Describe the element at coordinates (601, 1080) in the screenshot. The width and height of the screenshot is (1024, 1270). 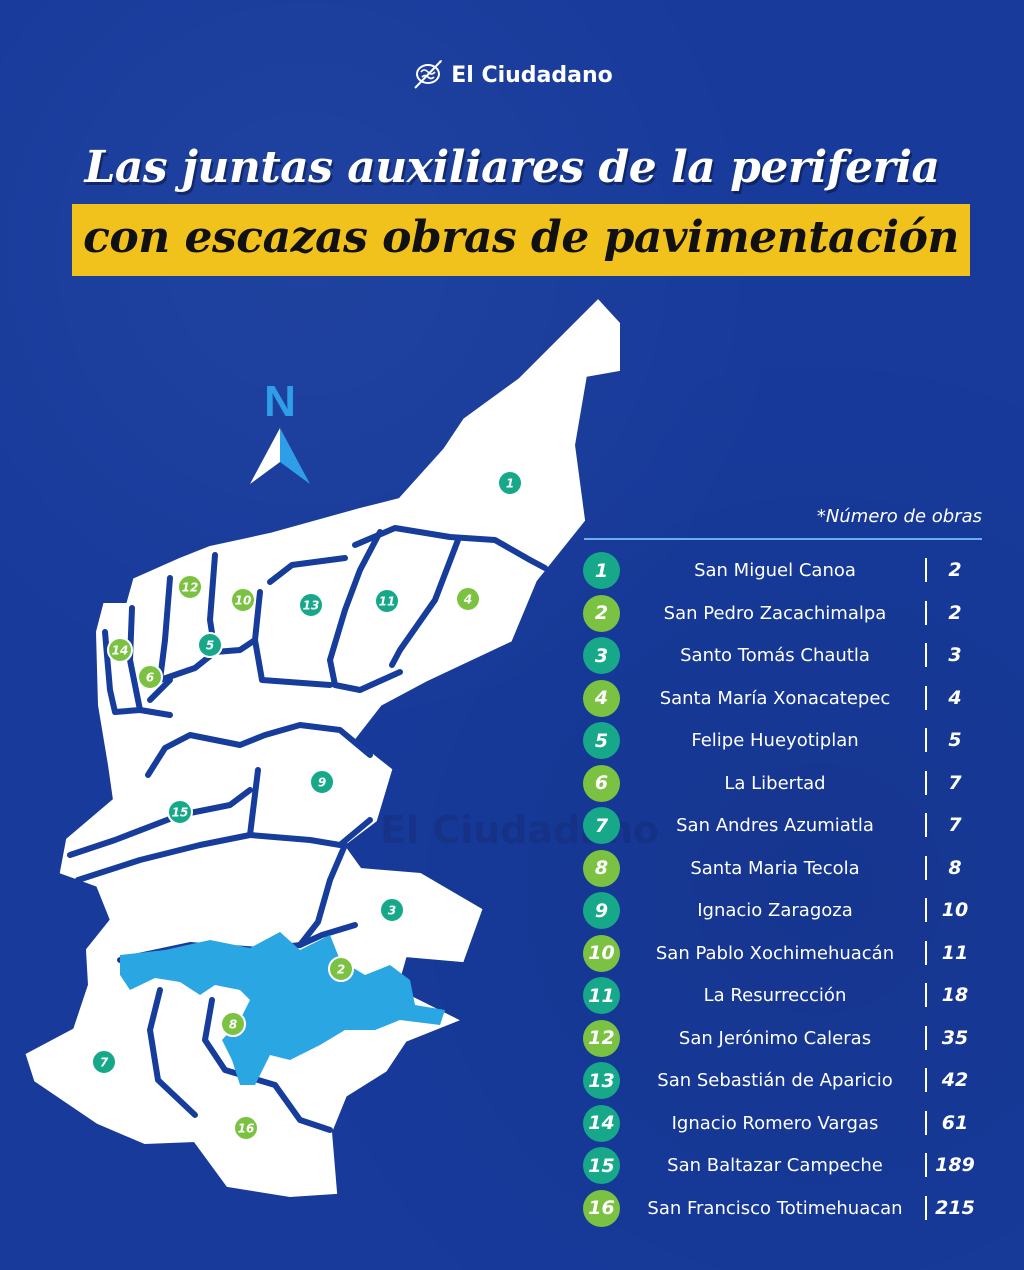
I see `rank-badge: 13` at that location.